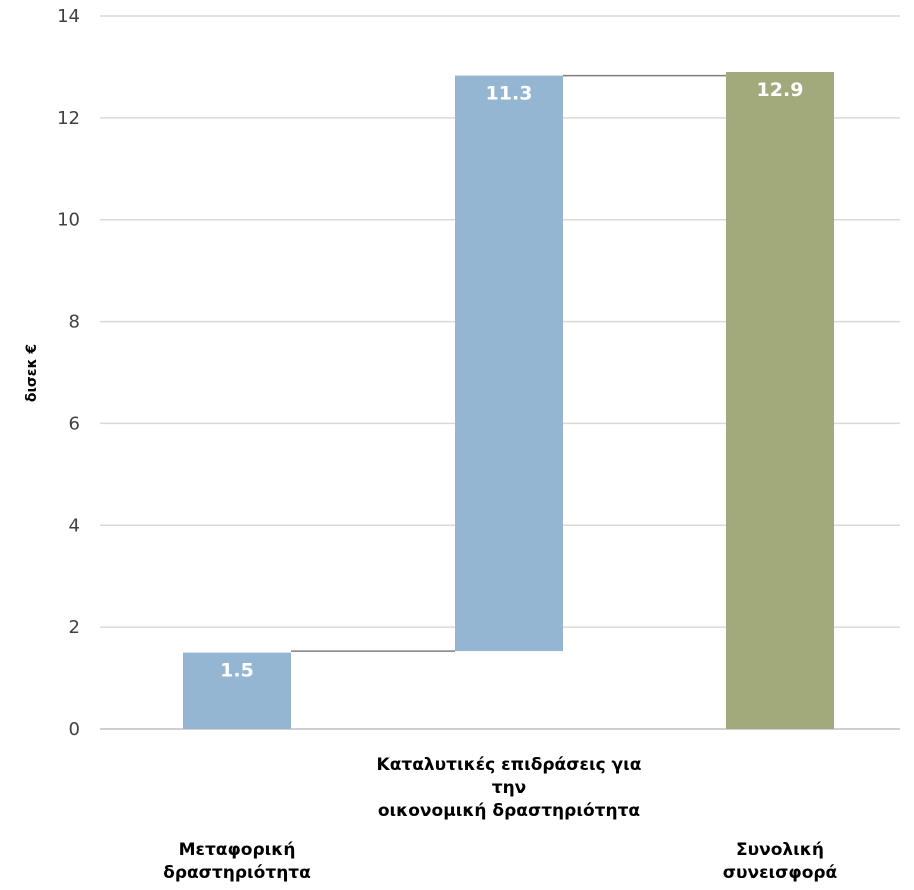  What do you see at coordinates (509, 765) in the screenshot?
I see `category-label: Καταλυτικές επιδράσεις για` at bounding box center [509, 765].